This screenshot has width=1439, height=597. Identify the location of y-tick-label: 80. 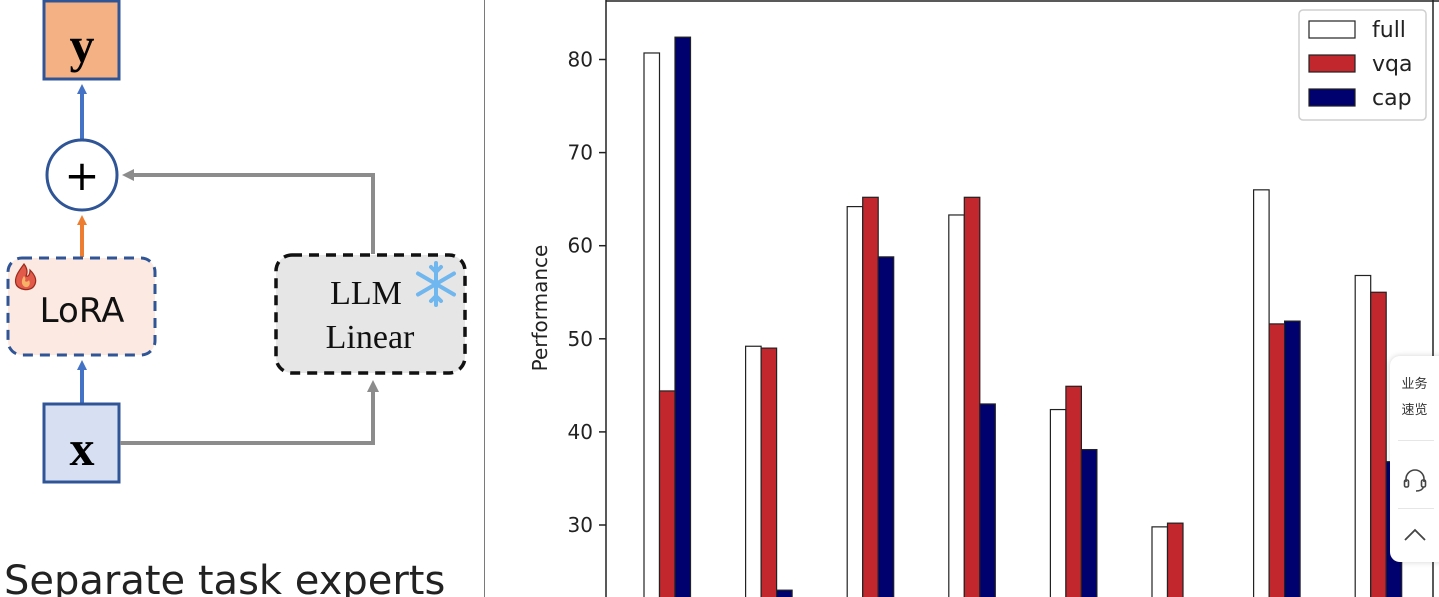
(580, 60).